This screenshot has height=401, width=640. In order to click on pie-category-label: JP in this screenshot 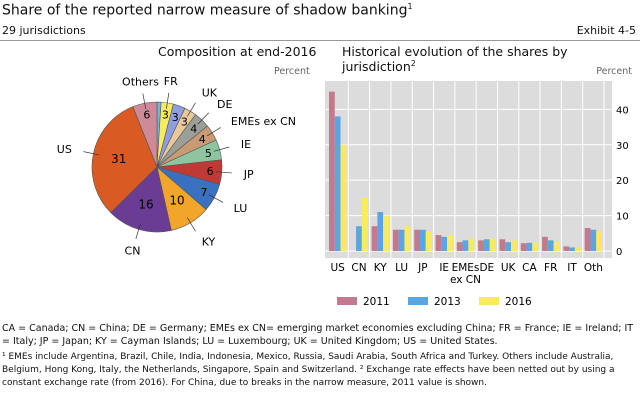, I will do `click(248, 174)`.